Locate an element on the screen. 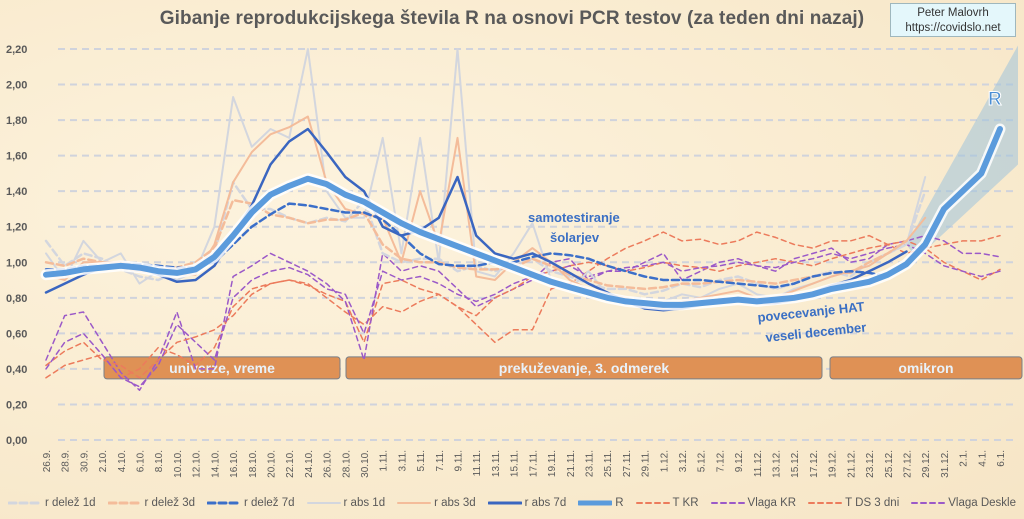 The width and height of the screenshot is (1024, 519). x-tick-label: 23.11. is located at coordinates (589, 463).